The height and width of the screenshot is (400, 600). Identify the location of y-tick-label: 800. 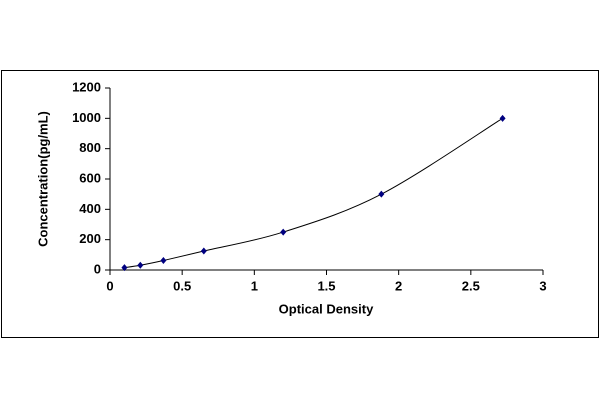
(90, 147).